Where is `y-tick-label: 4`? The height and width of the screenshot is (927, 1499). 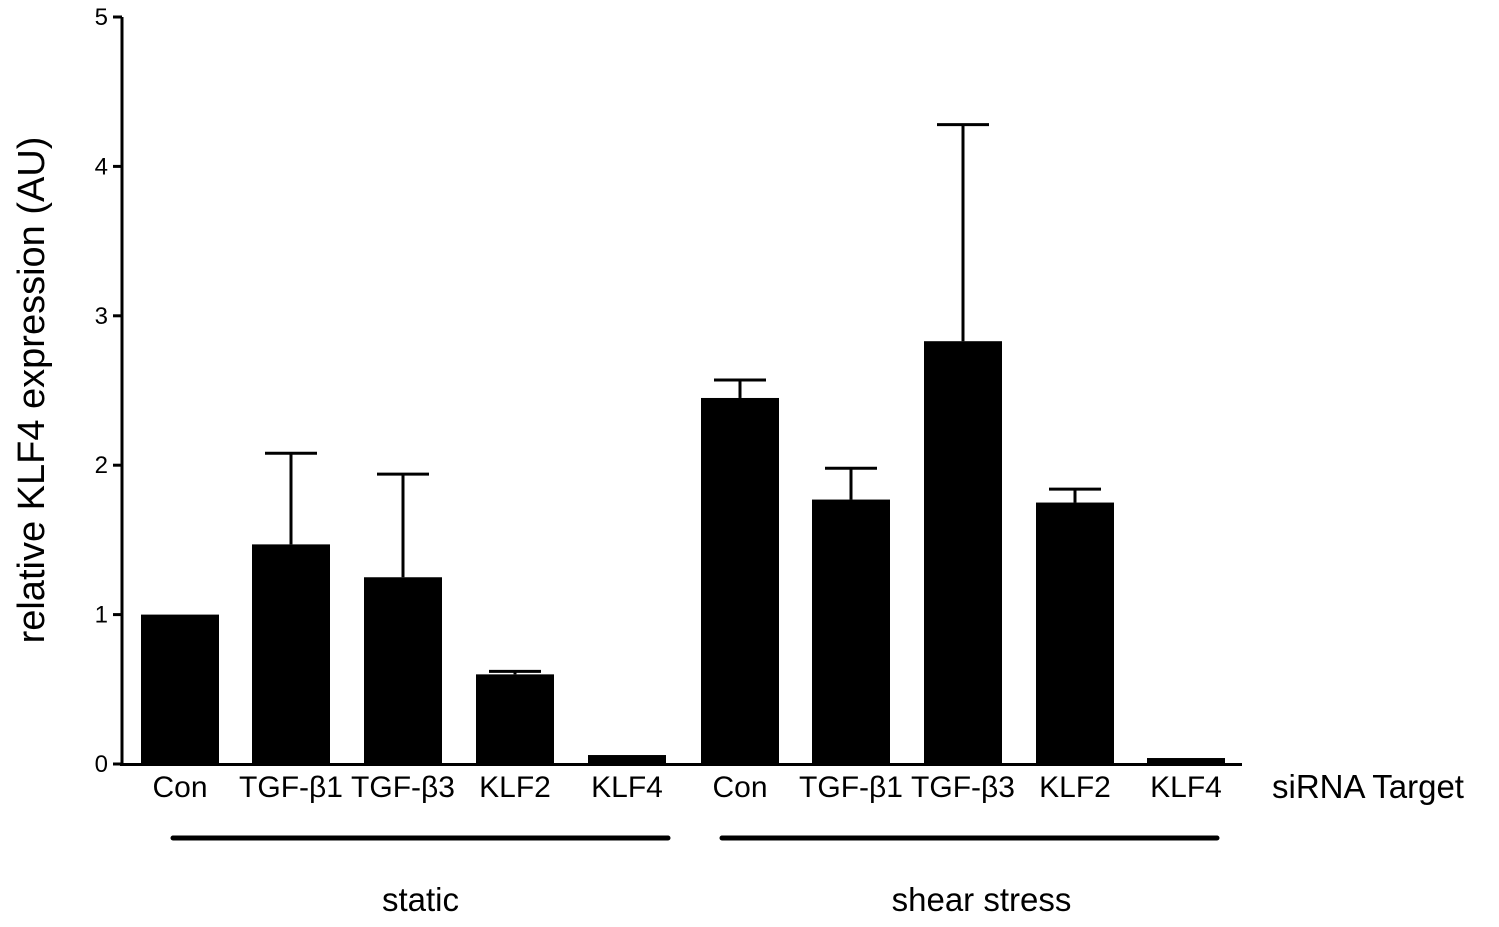 y-tick-label: 4 is located at coordinates (101, 166).